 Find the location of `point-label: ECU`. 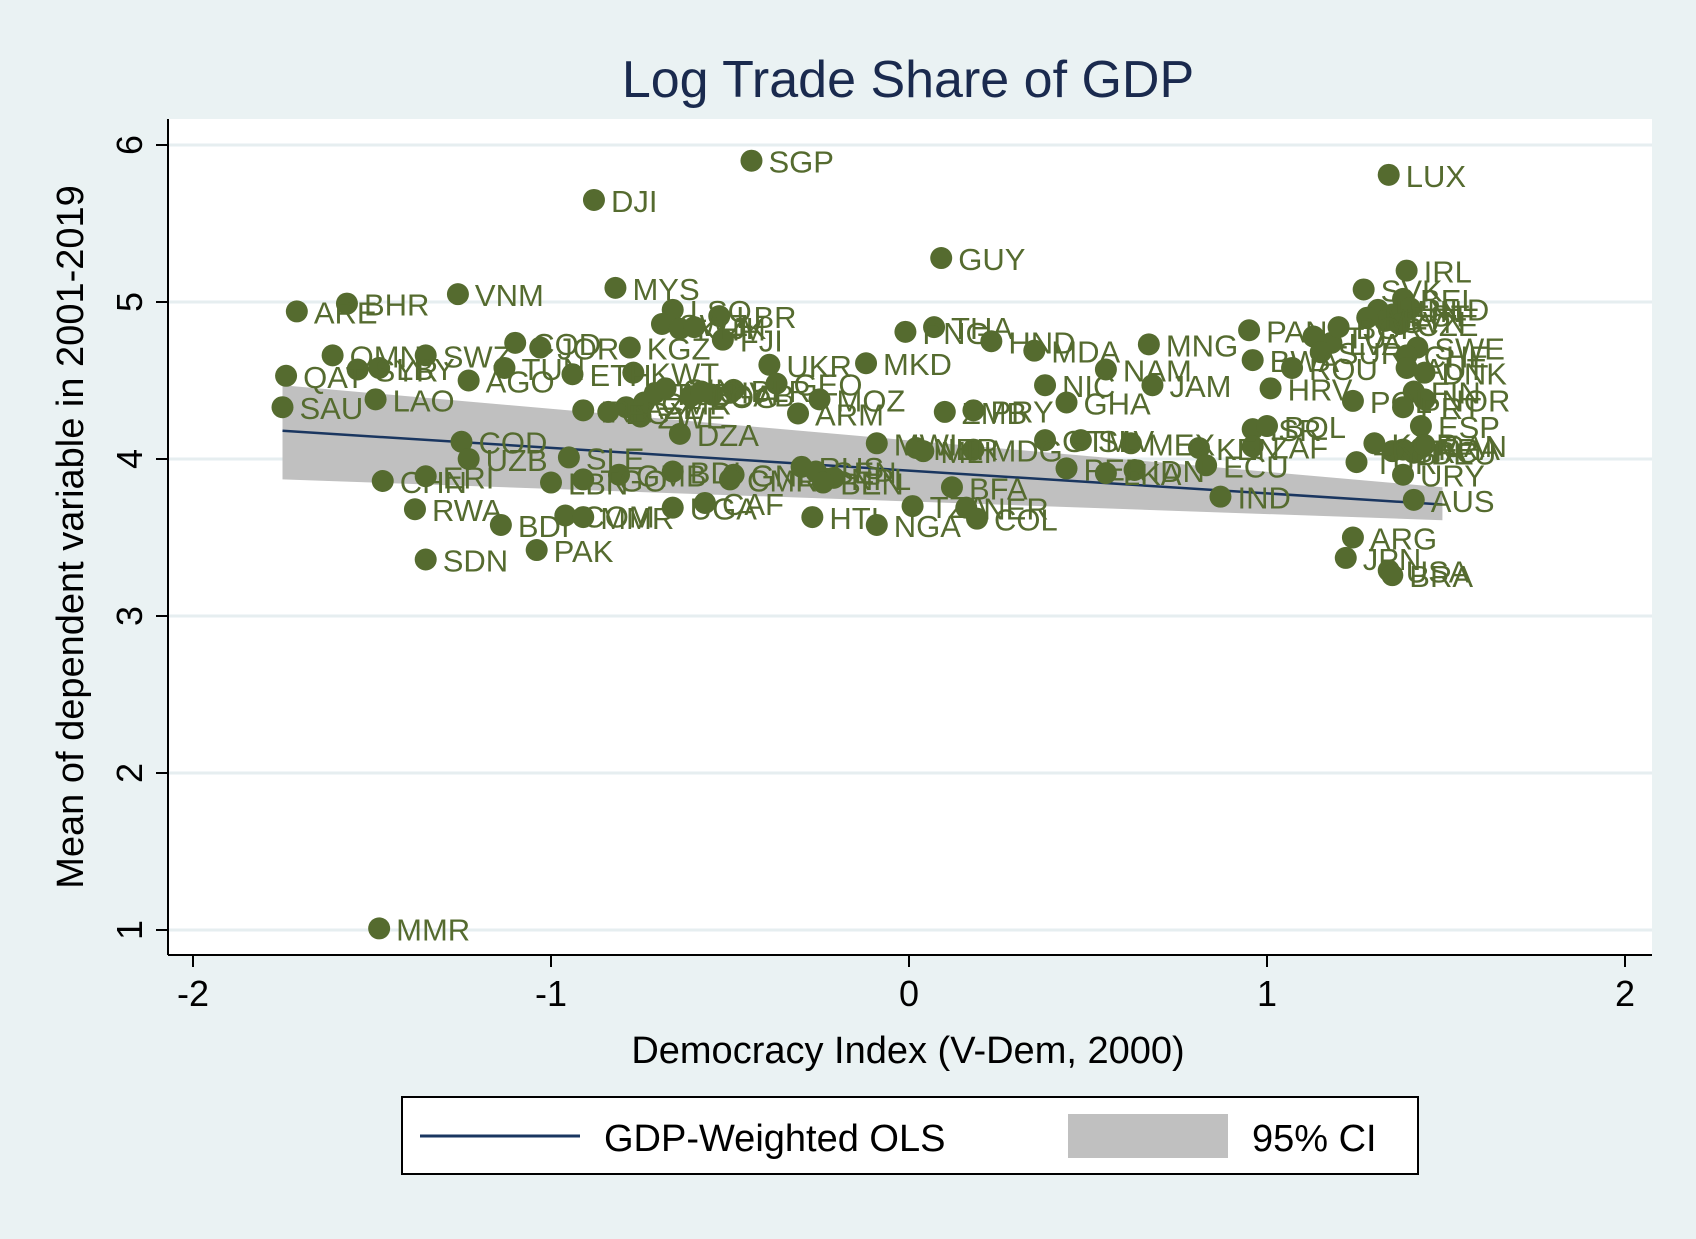

point-label: ECU is located at coordinates (1255, 466).